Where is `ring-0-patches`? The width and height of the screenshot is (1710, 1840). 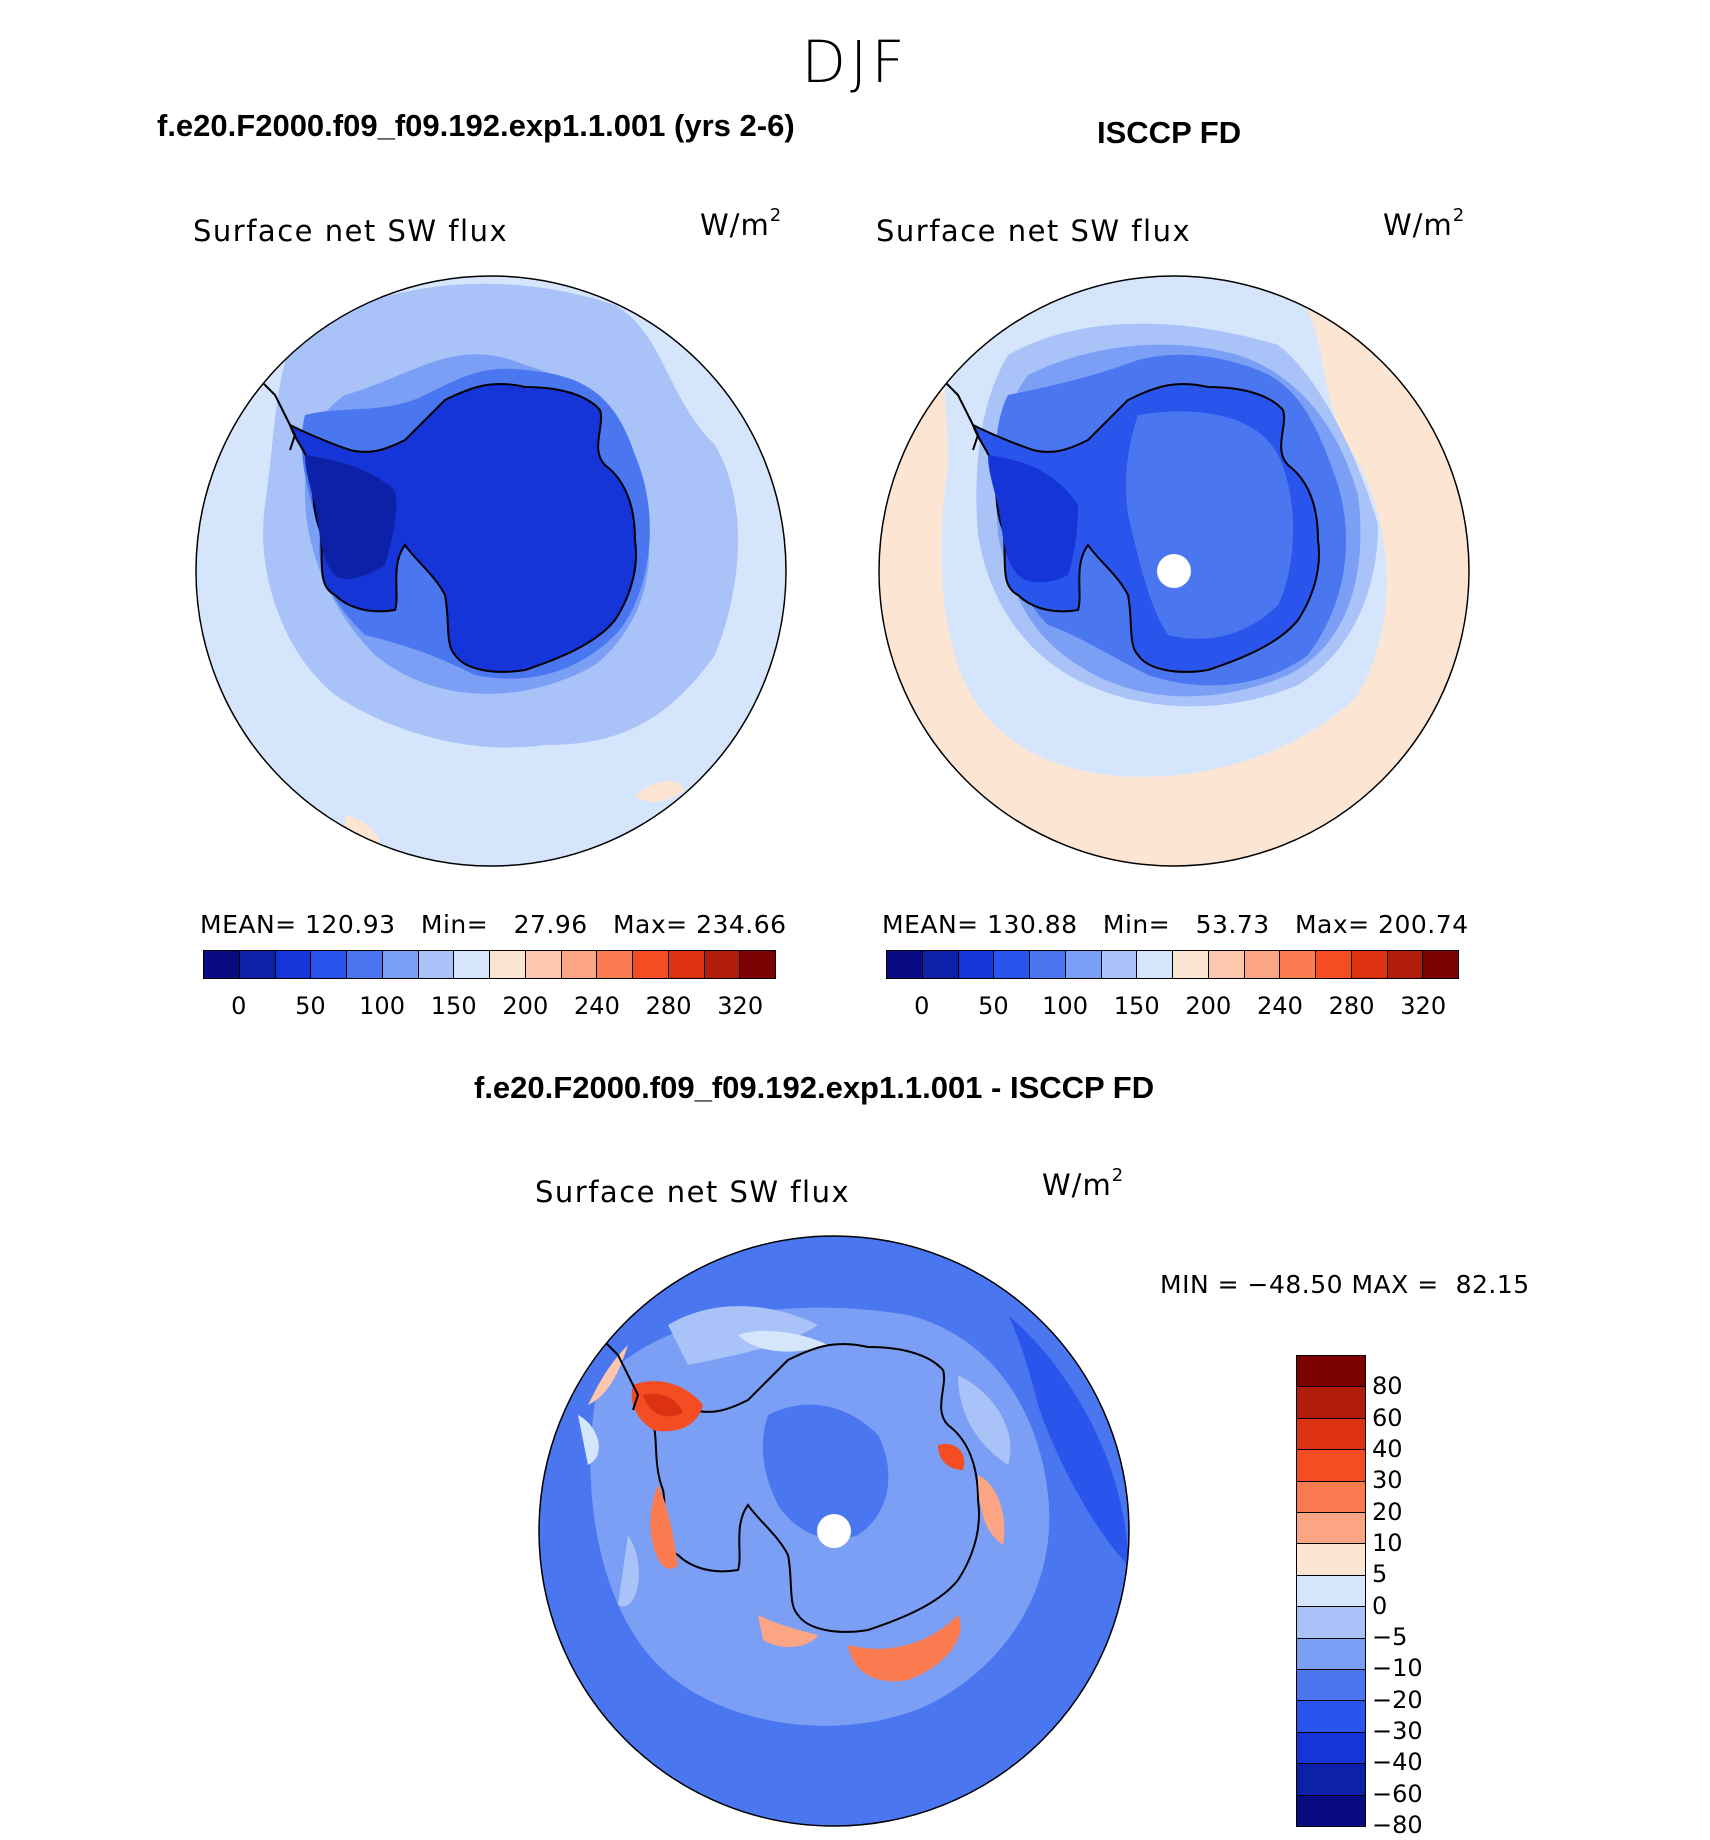
ring-0-patches is located at coordinates (703, 1397).